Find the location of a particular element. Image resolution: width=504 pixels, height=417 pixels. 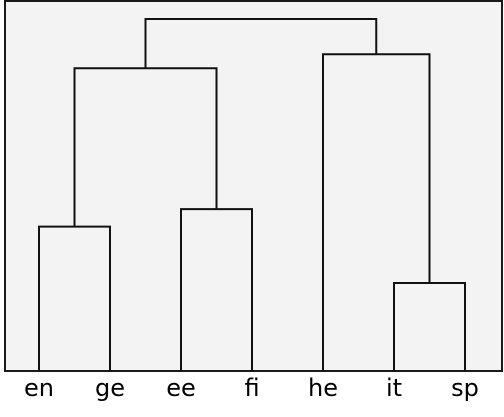

leaf-label-en: en is located at coordinates (39, 388).